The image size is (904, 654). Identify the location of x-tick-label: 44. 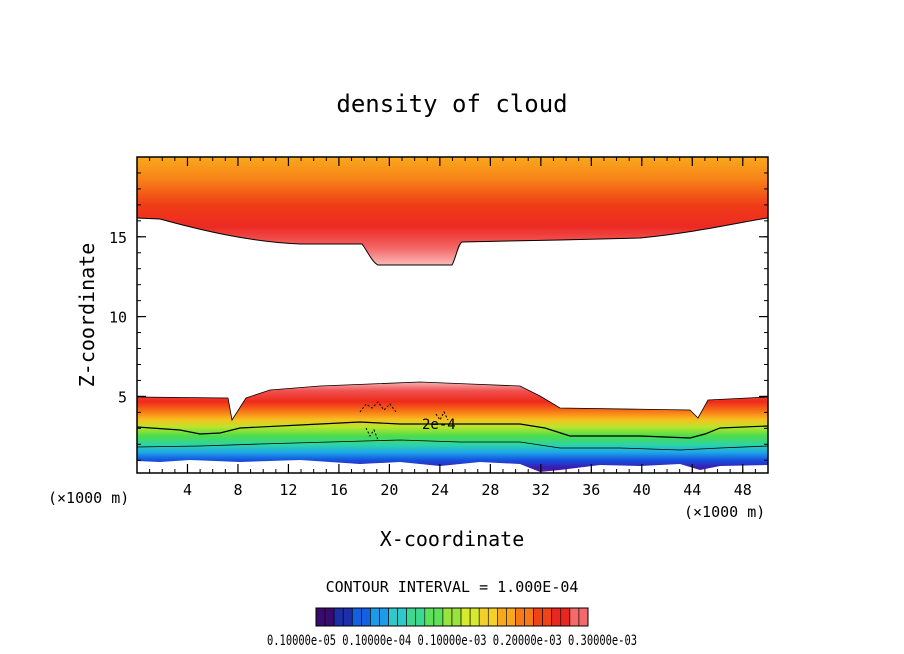
(692, 490).